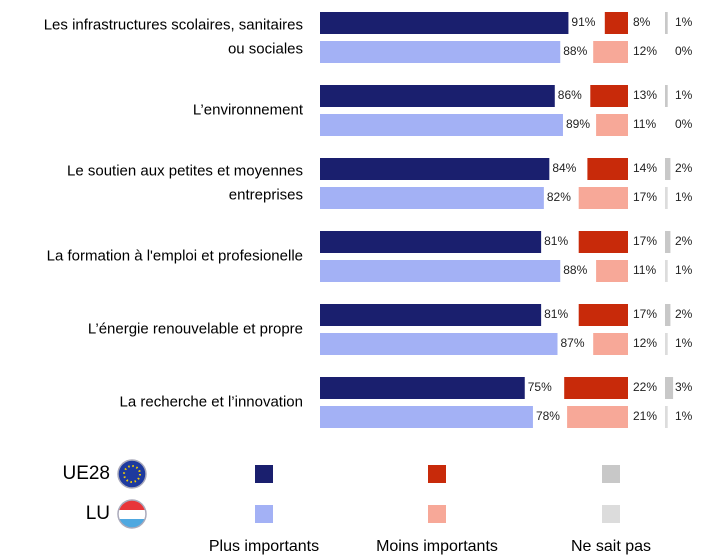 The width and height of the screenshot is (709, 556). I want to click on value-label: 87%, so click(573, 343).